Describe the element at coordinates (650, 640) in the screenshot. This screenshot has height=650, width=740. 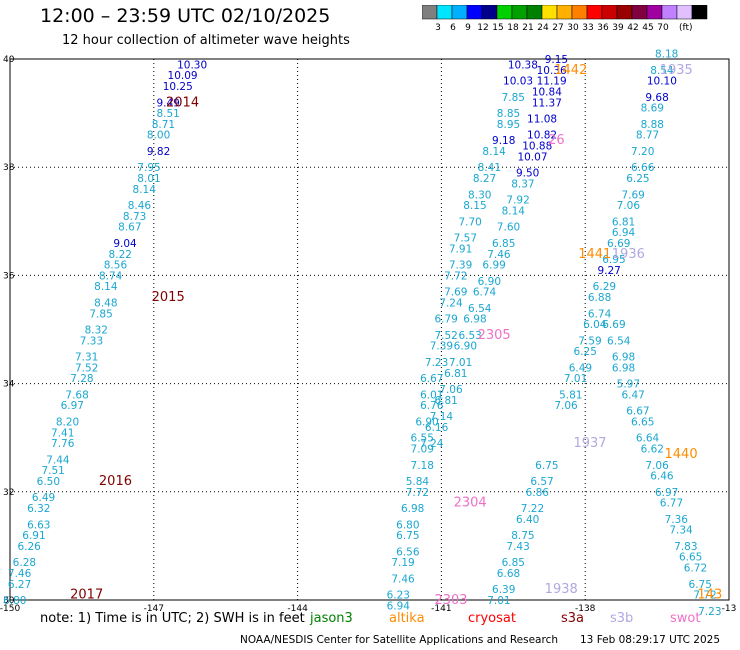
I see `generated-timestamp: 13 Feb 08:29:17 UTC 2025` at that location.